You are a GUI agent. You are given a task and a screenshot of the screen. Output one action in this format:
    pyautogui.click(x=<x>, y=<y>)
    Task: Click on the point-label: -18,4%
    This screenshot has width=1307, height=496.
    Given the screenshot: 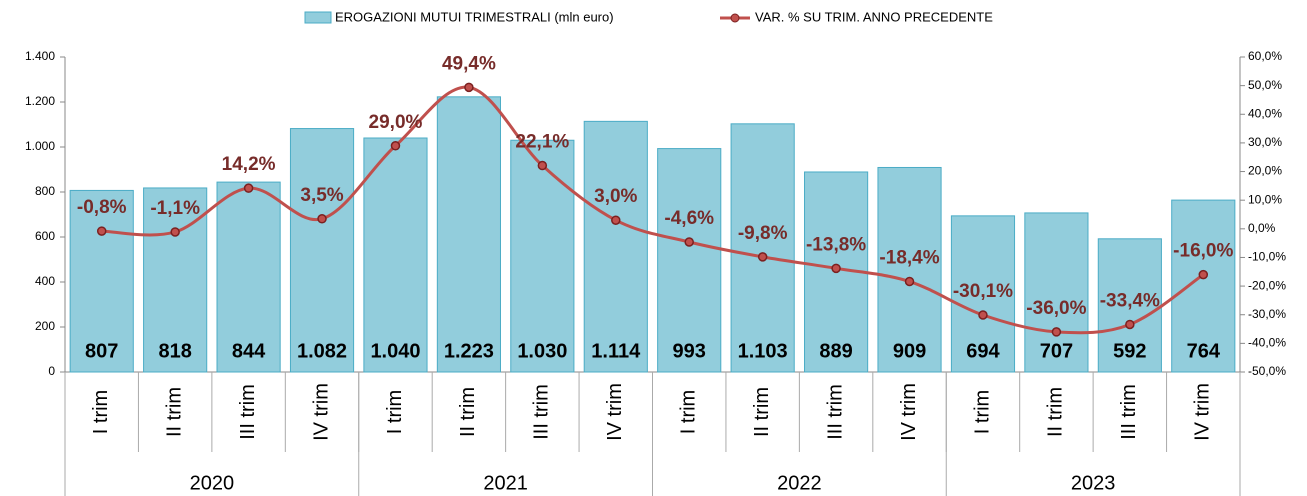 What is the action you would take?
    pyautogui.click(x=909, y=258)
    